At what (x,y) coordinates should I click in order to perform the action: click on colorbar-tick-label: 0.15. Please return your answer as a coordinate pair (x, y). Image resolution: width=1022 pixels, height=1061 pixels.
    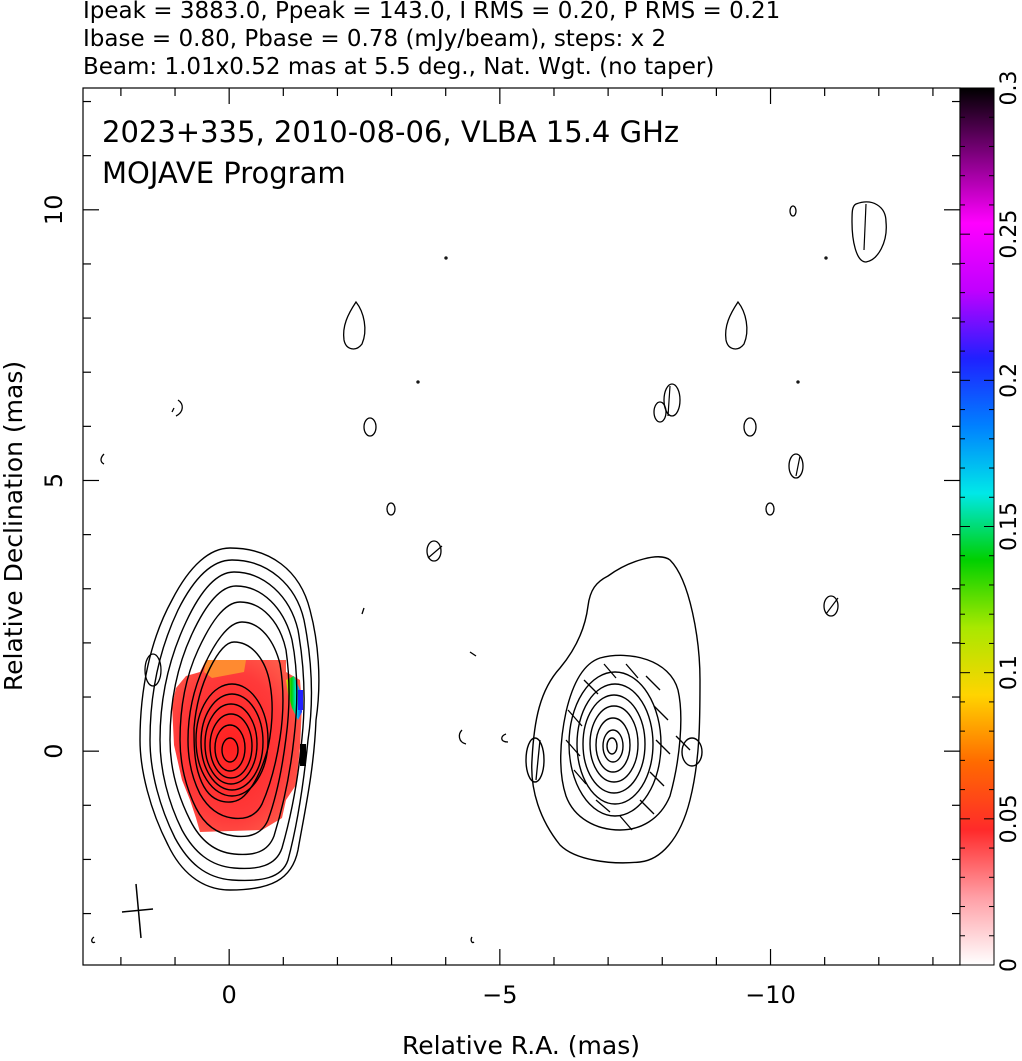
    Looking at the image, I should click on (1009, 526).